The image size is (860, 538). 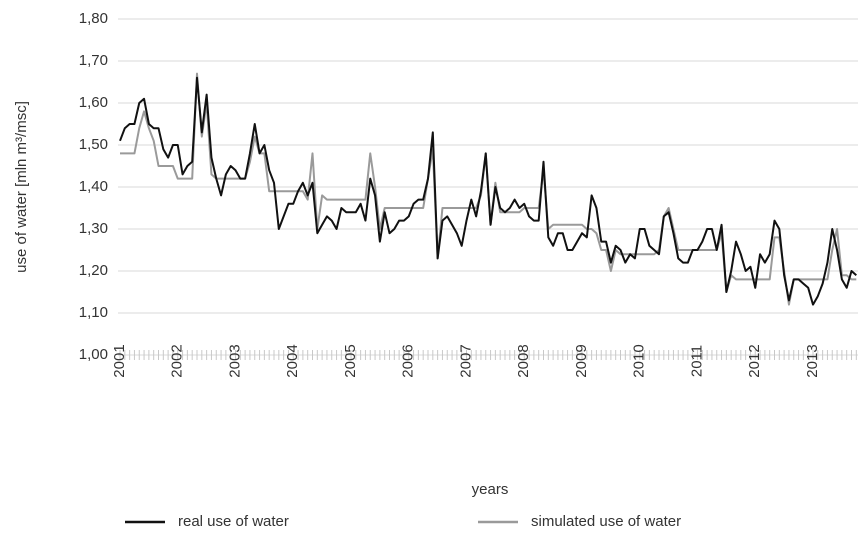 I want to click on x-tick-label: 2003, so click(x=234, y=360).